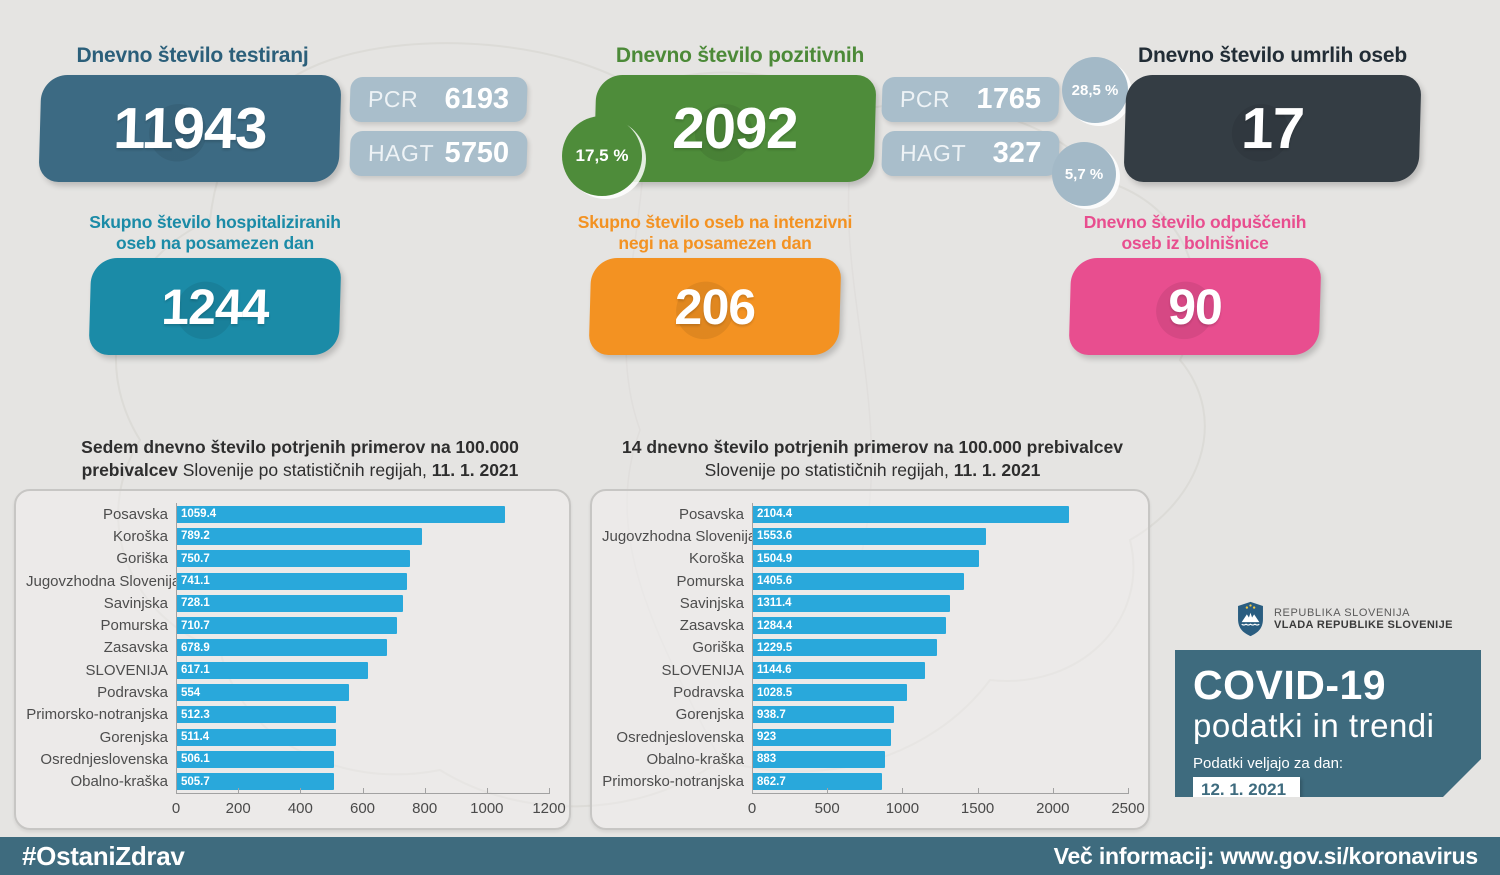  I want to click on testing-pcr-pill: PCR 6193, so click(438, 99).